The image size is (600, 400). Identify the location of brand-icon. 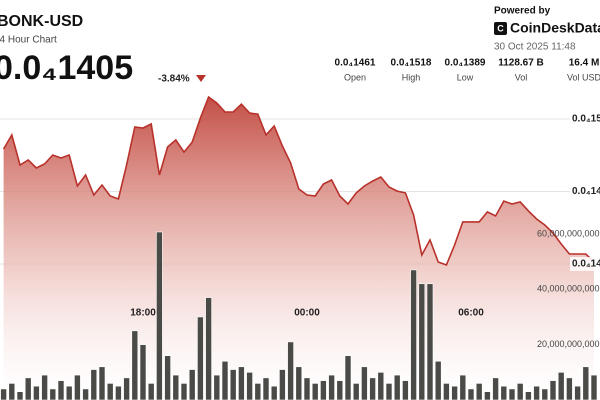
(500, 28).